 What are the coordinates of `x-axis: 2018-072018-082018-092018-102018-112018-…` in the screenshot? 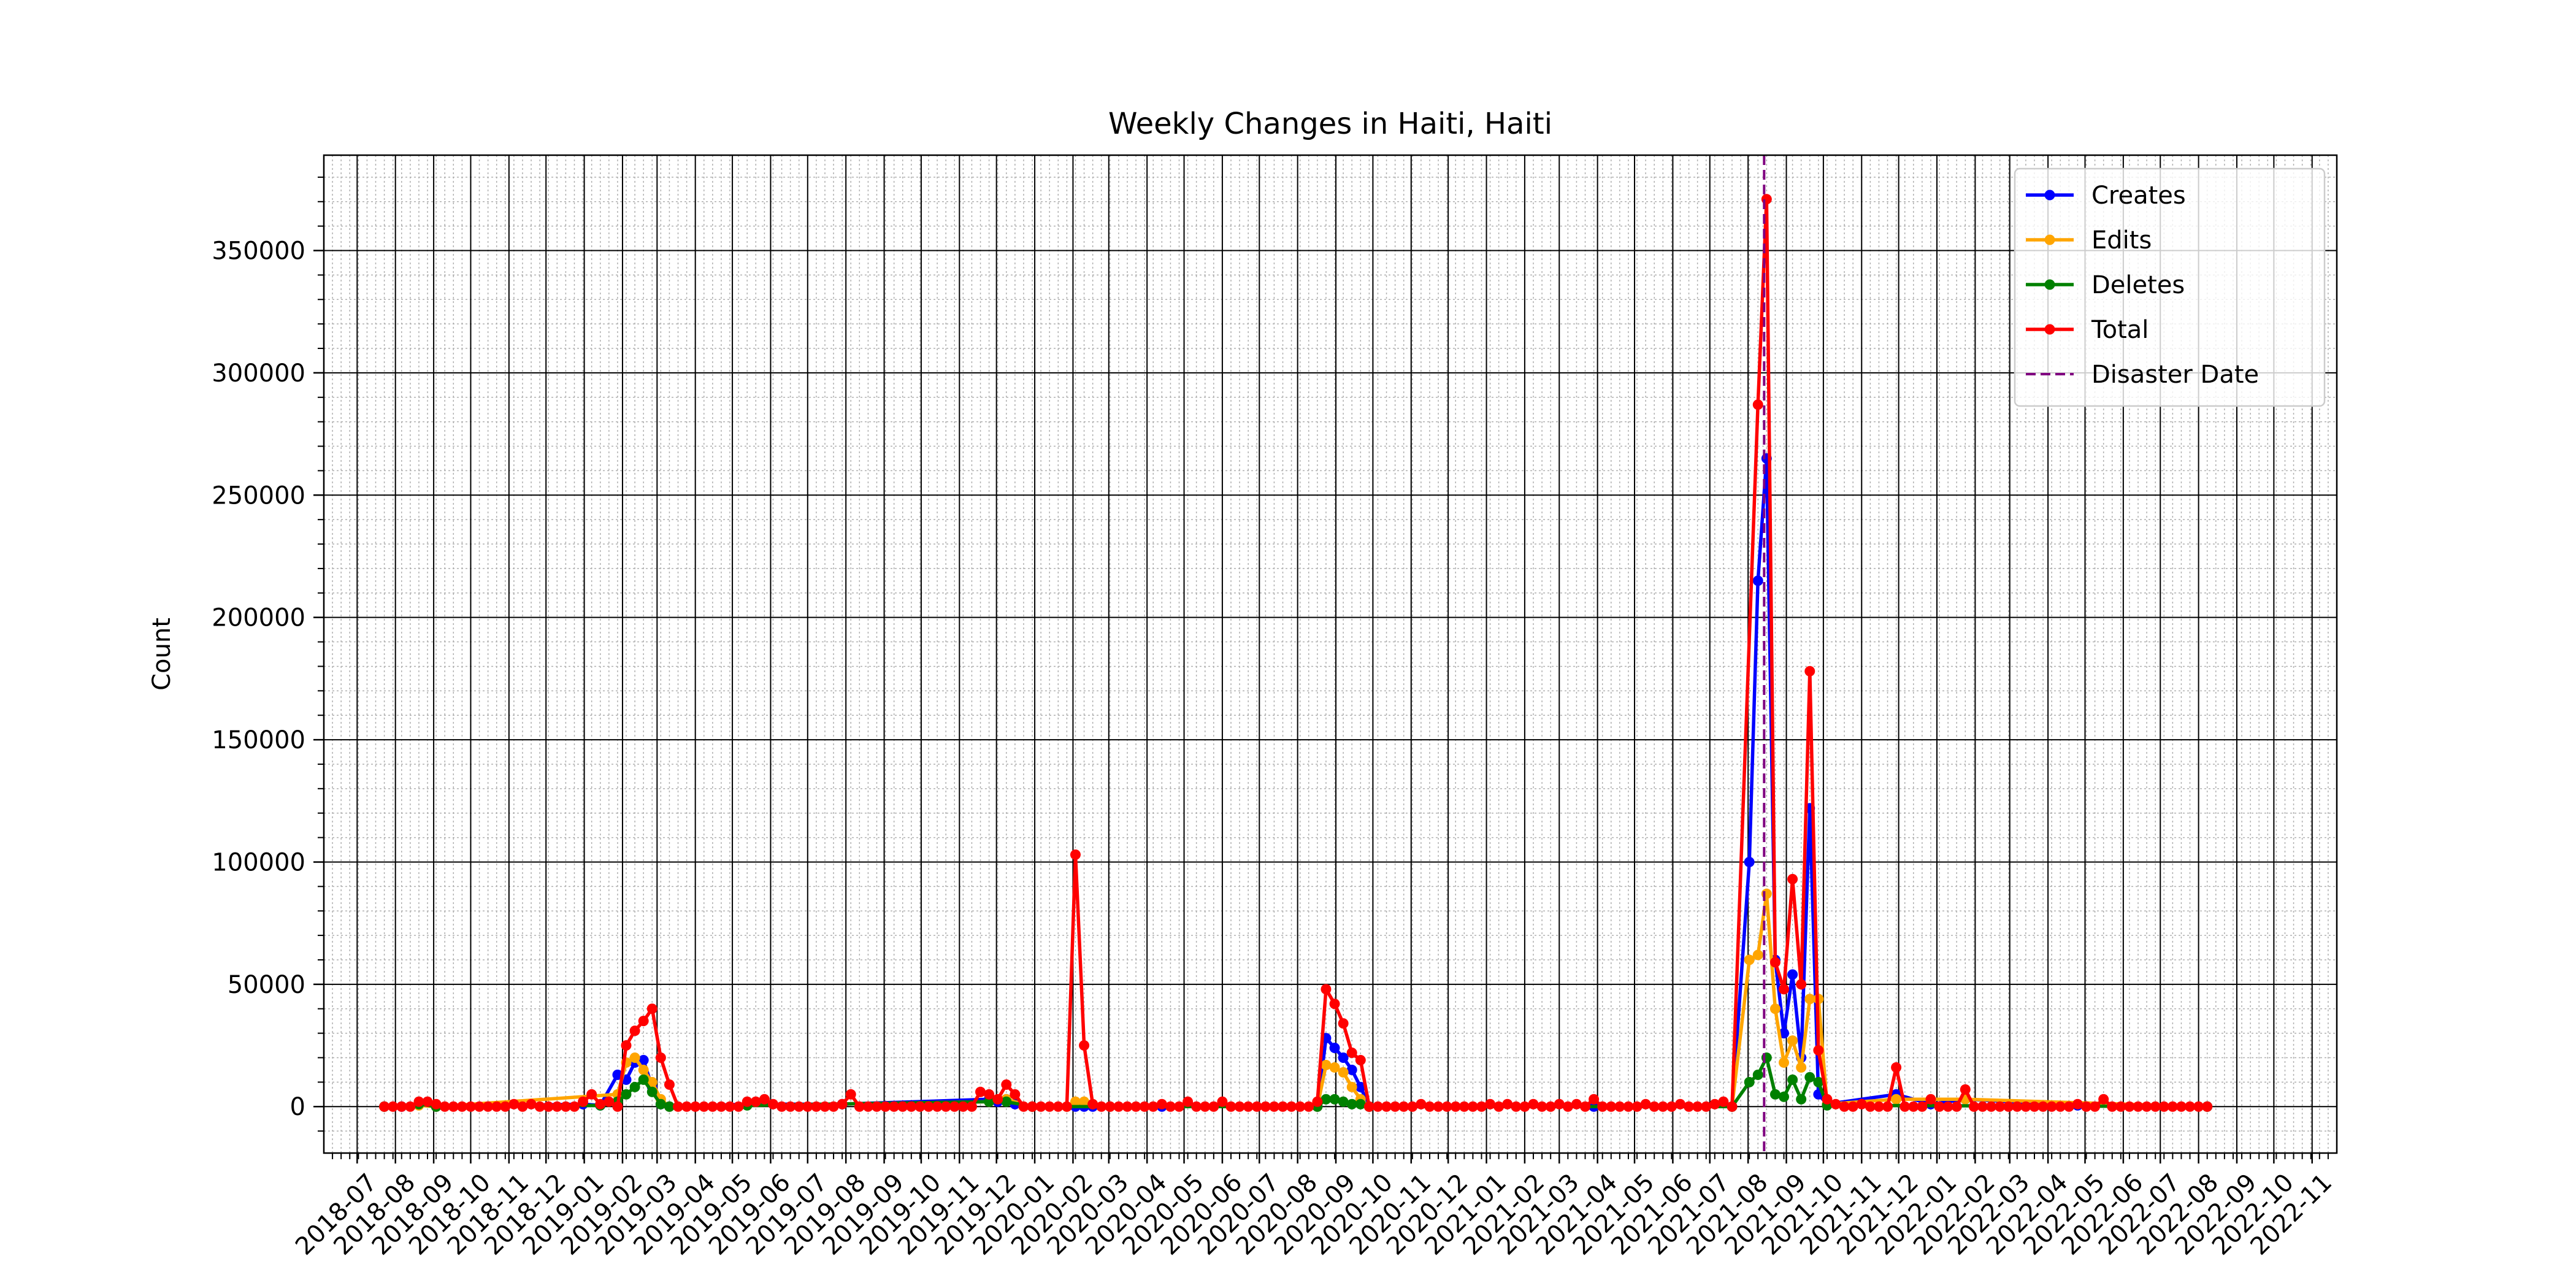 It's located at (1313, 1207).